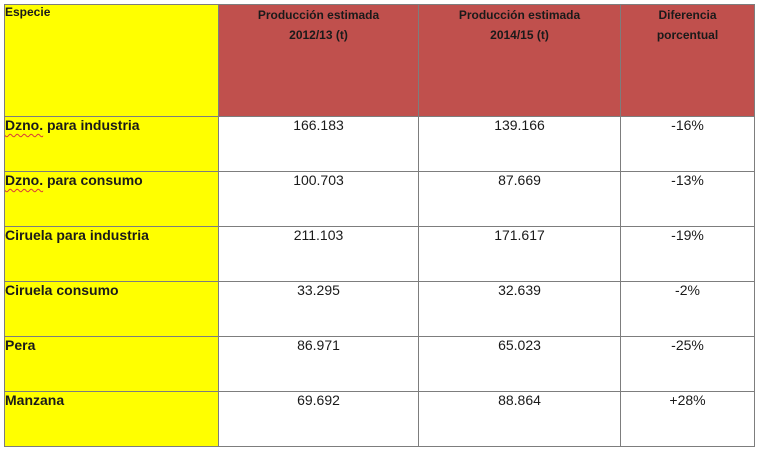  I want to click on header-produccion-2014-line1: Producción estimada, so click(519, 15).